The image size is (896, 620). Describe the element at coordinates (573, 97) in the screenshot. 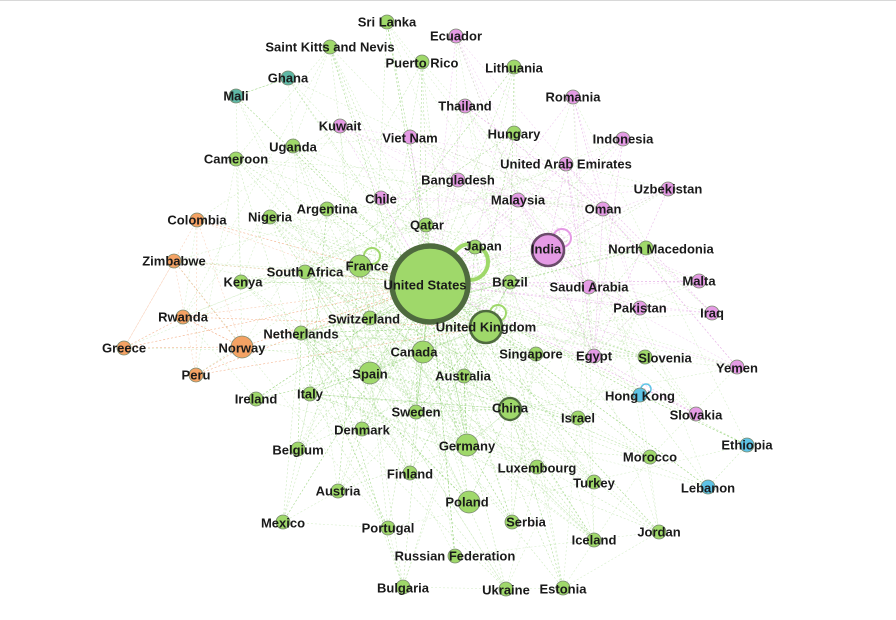

I see `node-romania` at that location.